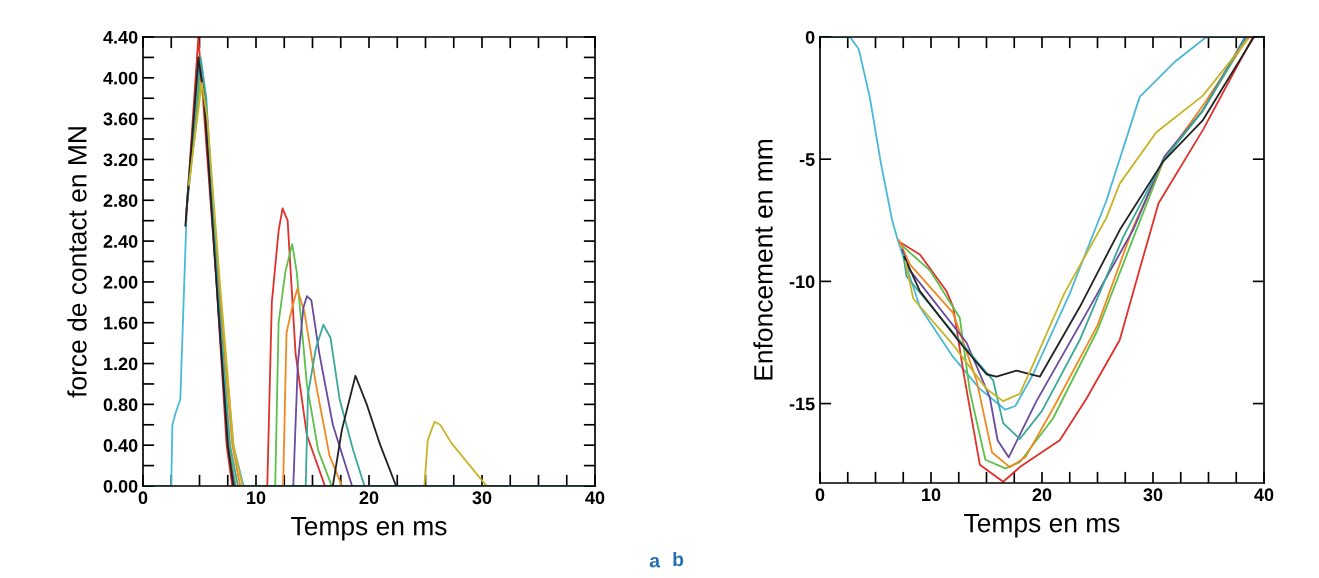 This screenshot has height=578, width=1319. I want to click on y-tick-label: 2.00, so click(120, 282).